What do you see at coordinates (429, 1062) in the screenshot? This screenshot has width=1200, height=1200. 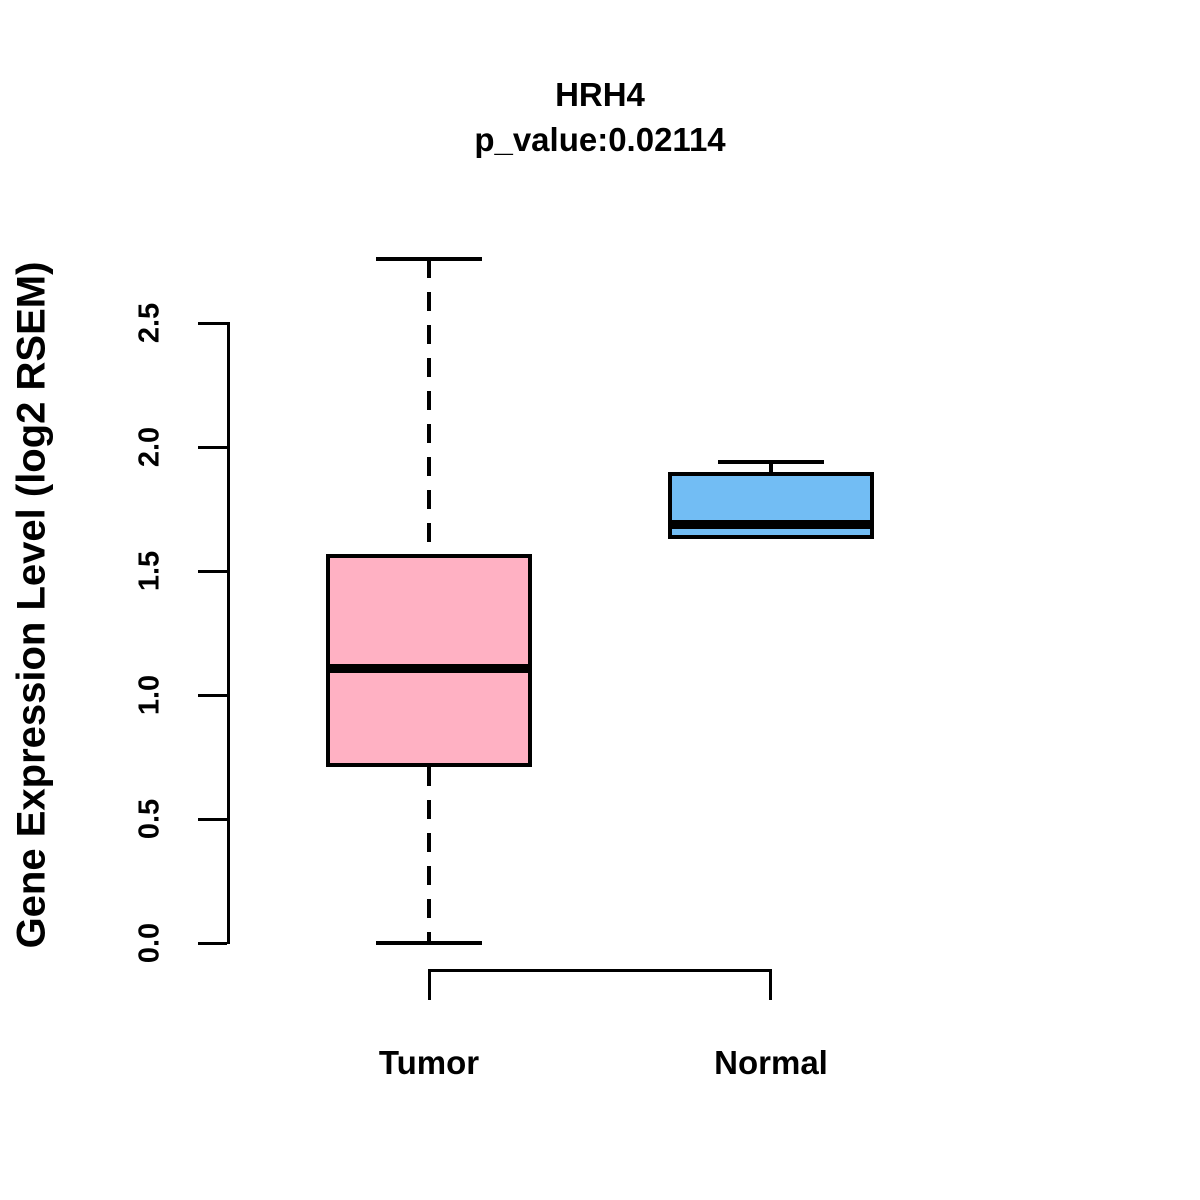 I see `x-group-label-tumor: Tumor` at bounding box center [429, 1062].